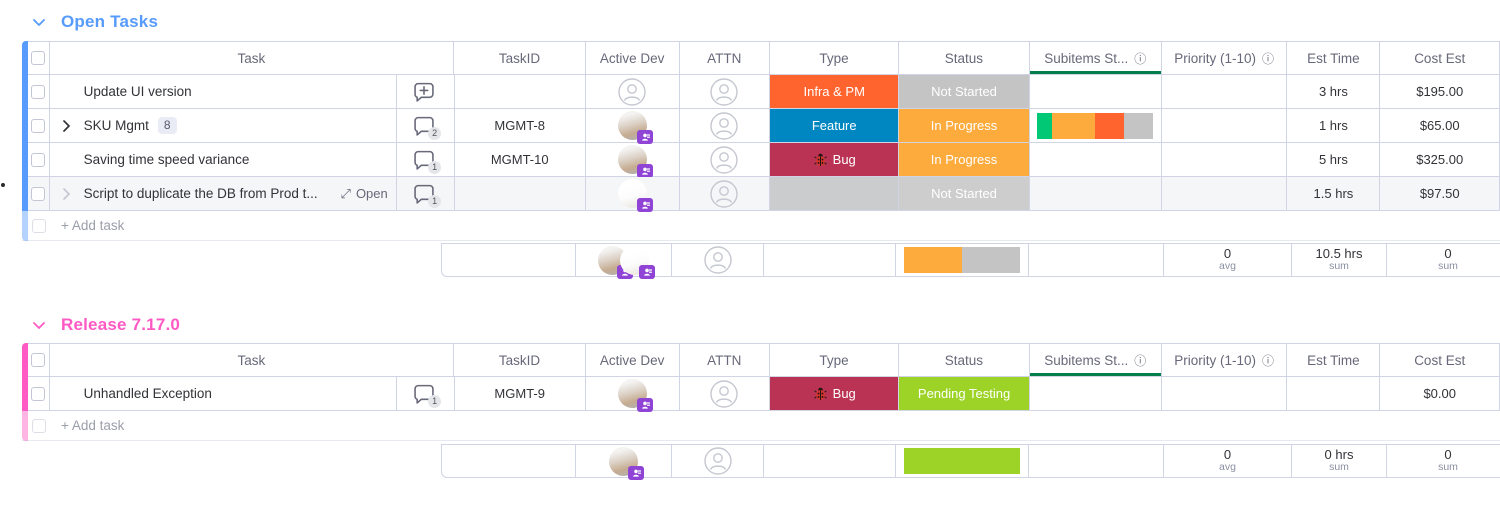 The height and width of the screenshot is (516, 1500). I want to click on group-title: Release 7.17.0, so click(121, 324).